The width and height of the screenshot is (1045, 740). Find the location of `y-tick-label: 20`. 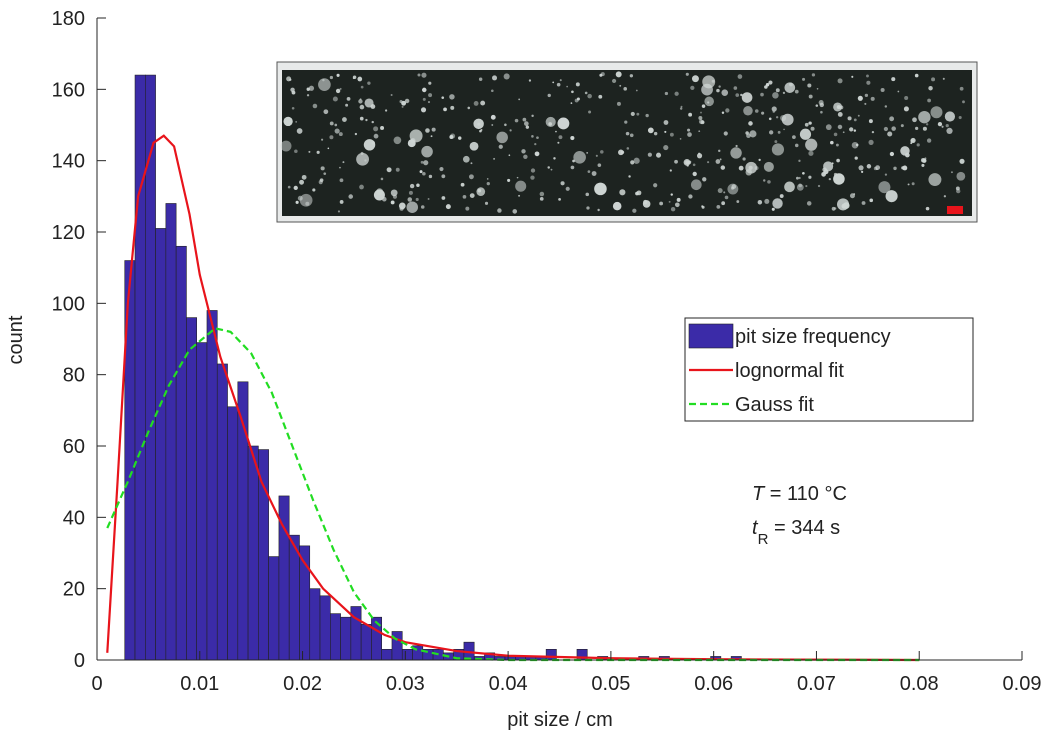

y-tick-label: 20 is located at coordinates (74, 590).